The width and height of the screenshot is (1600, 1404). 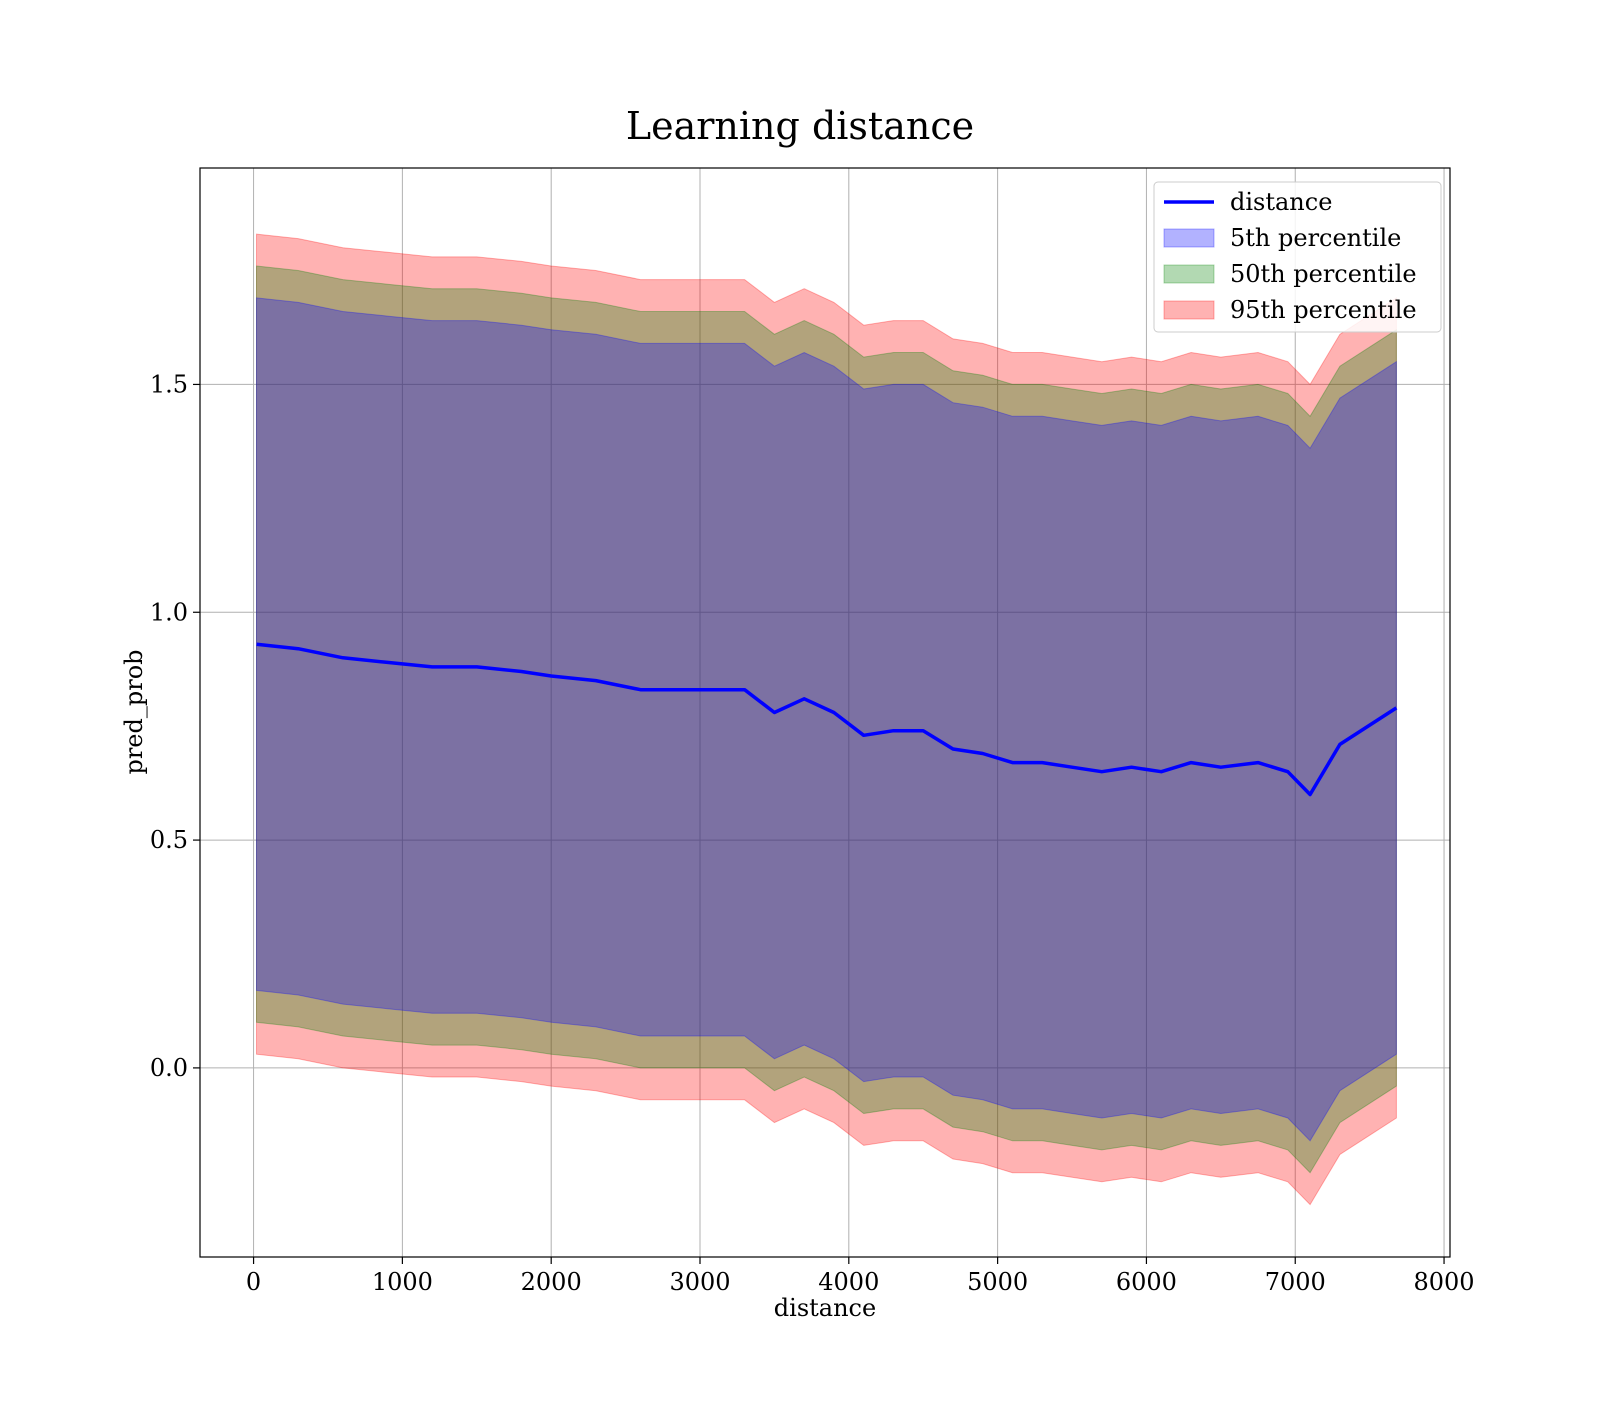 I want to click on y-tick-label: 0.0, so click(x=169, y=1068).